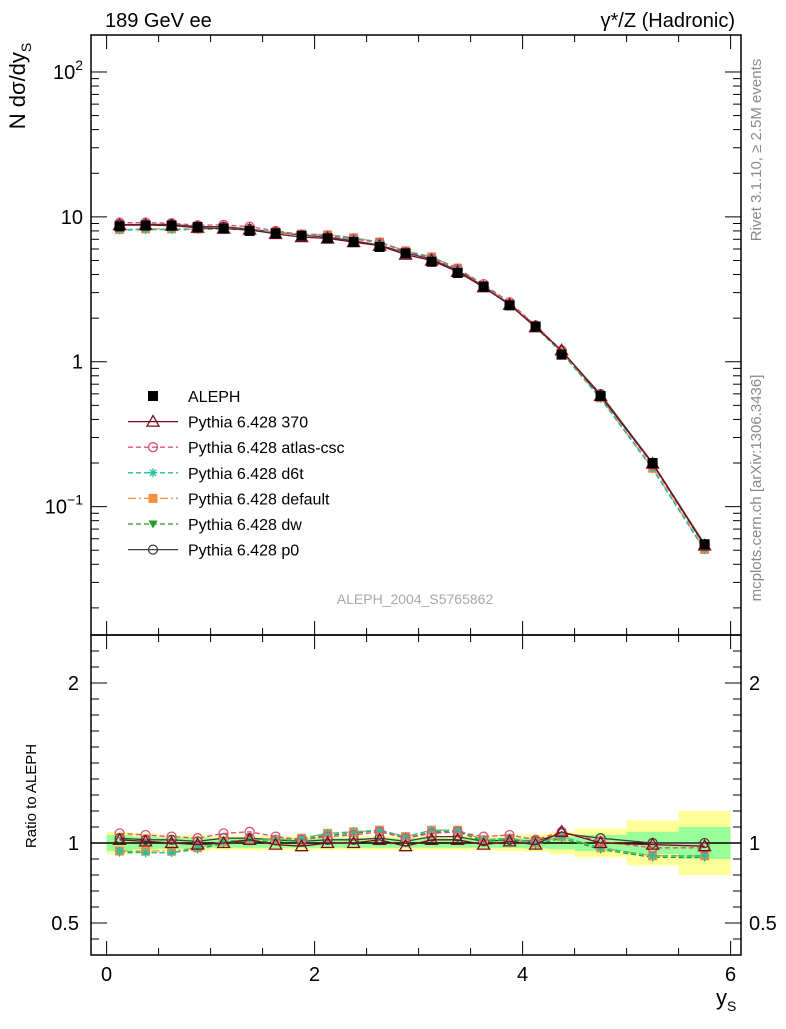 This screenshot has height=1029, width=786. I want to click on process-label: γ*/Z (Hadronic), so click(668, 21).